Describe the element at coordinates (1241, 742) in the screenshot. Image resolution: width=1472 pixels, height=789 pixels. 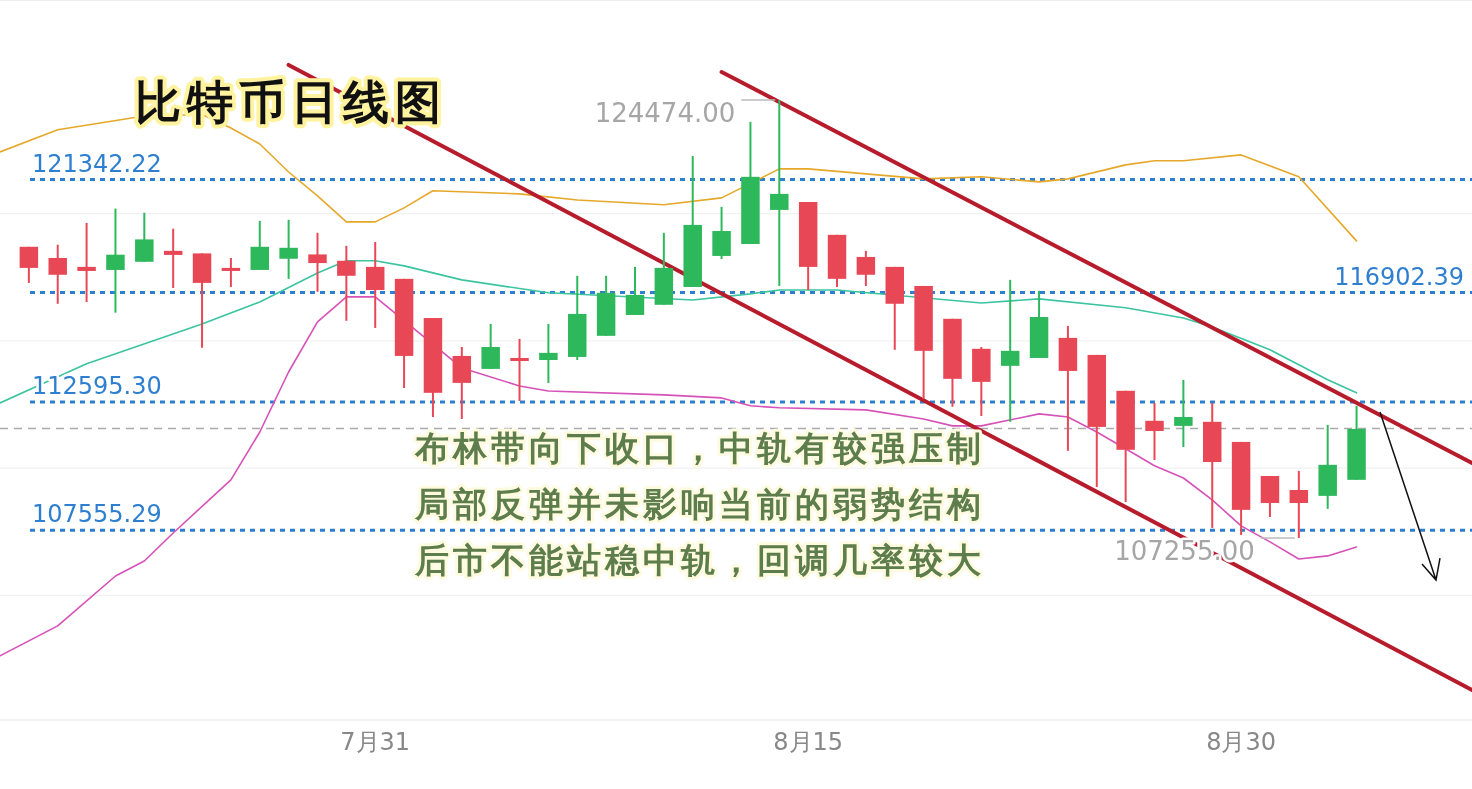
I see `x-tick-label: 8月30` at that location.